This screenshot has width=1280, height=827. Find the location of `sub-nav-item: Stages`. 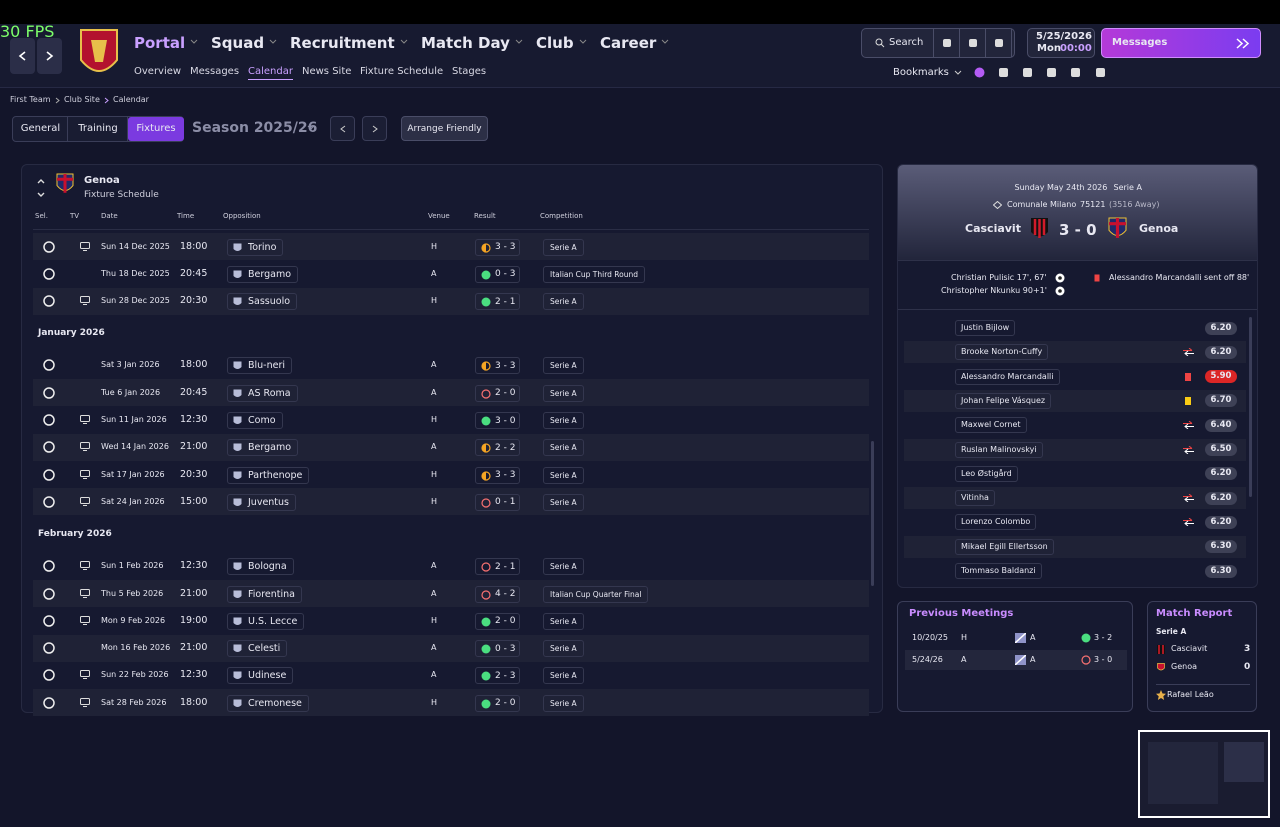

sub-nav-item: Stages is located at coordinates (469, 71).